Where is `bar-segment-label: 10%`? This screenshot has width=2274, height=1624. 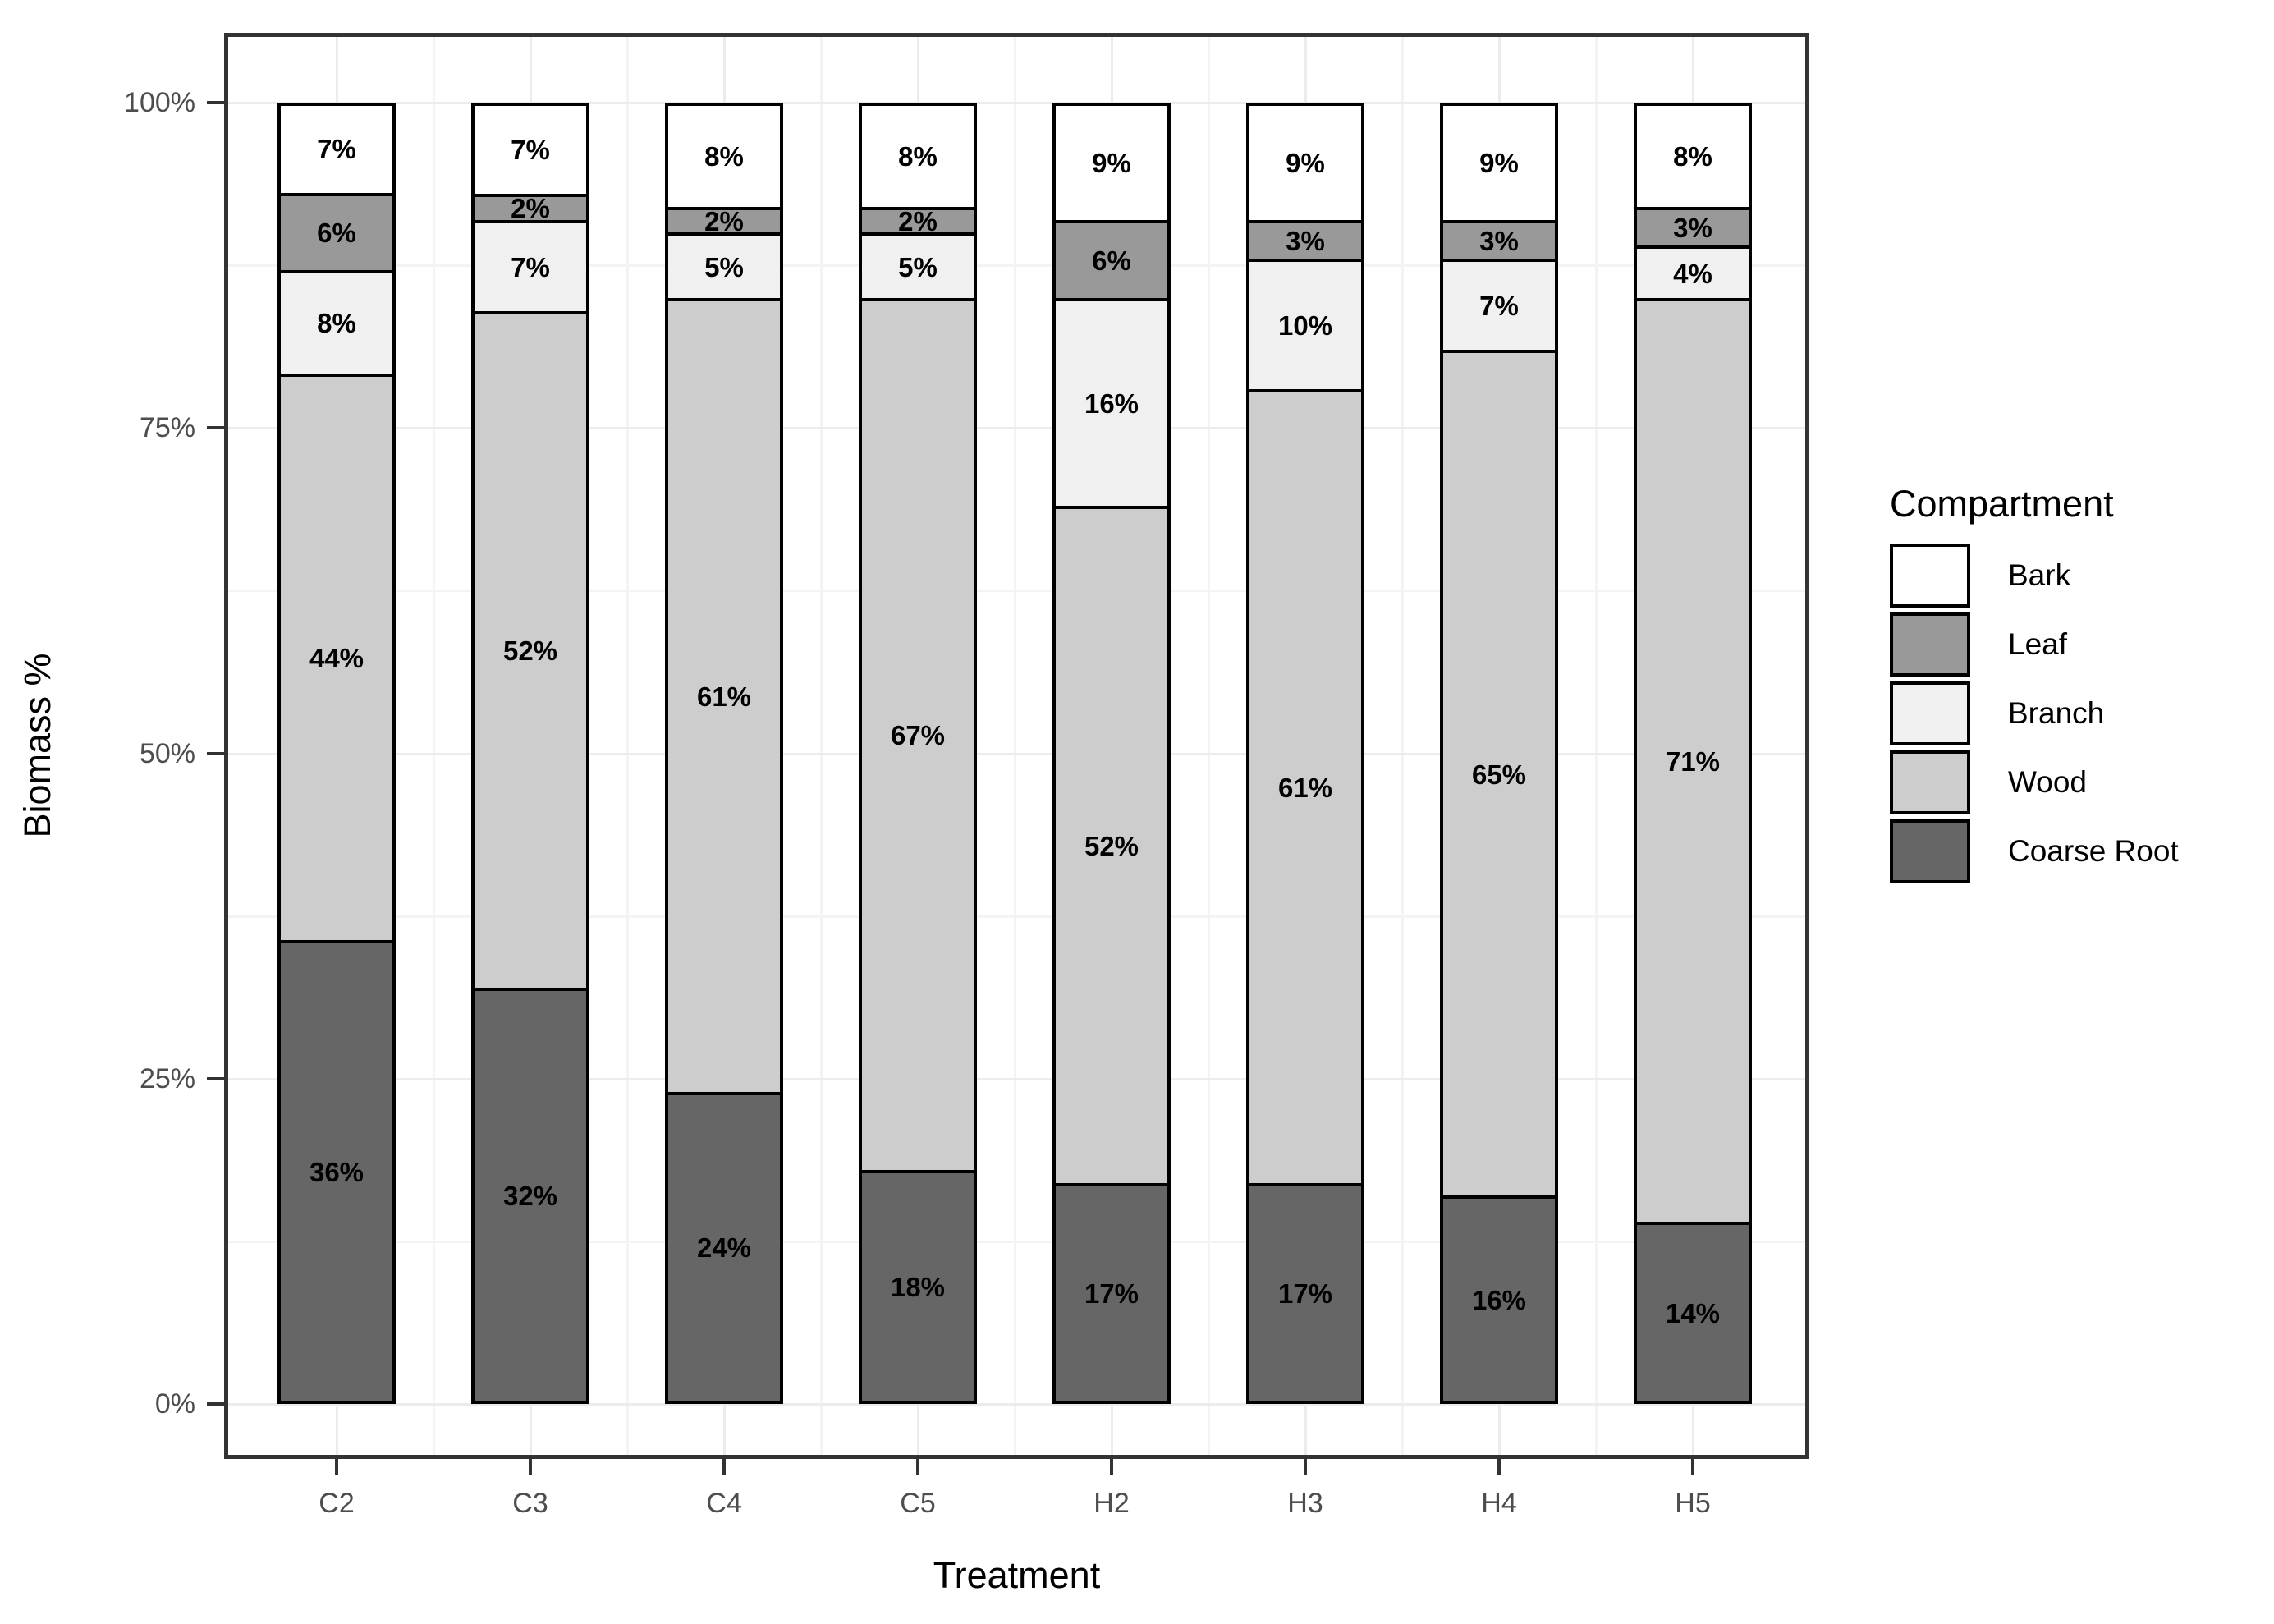 bar-segment-label: 10% is located at coordinates (1305, 325).